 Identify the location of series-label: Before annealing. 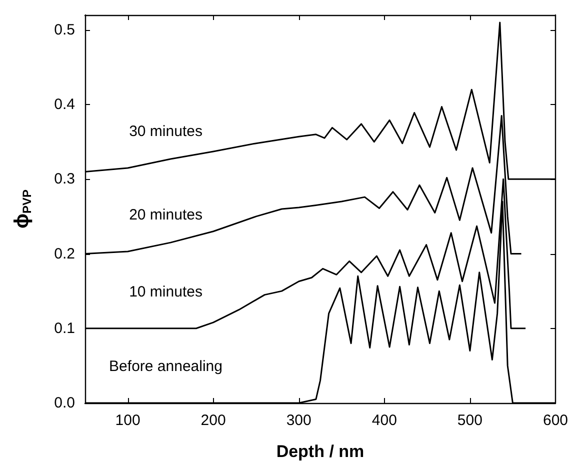
(165, 366).